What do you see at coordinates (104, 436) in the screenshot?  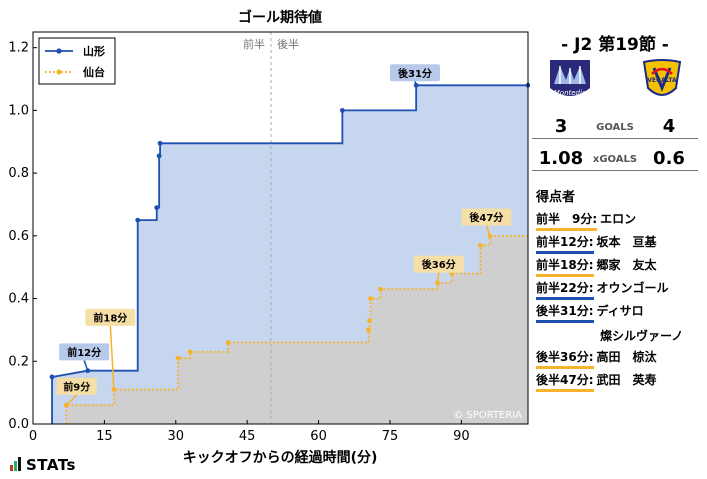 I see `x-tick-label-1: 15` at bounding box center [104, 436].